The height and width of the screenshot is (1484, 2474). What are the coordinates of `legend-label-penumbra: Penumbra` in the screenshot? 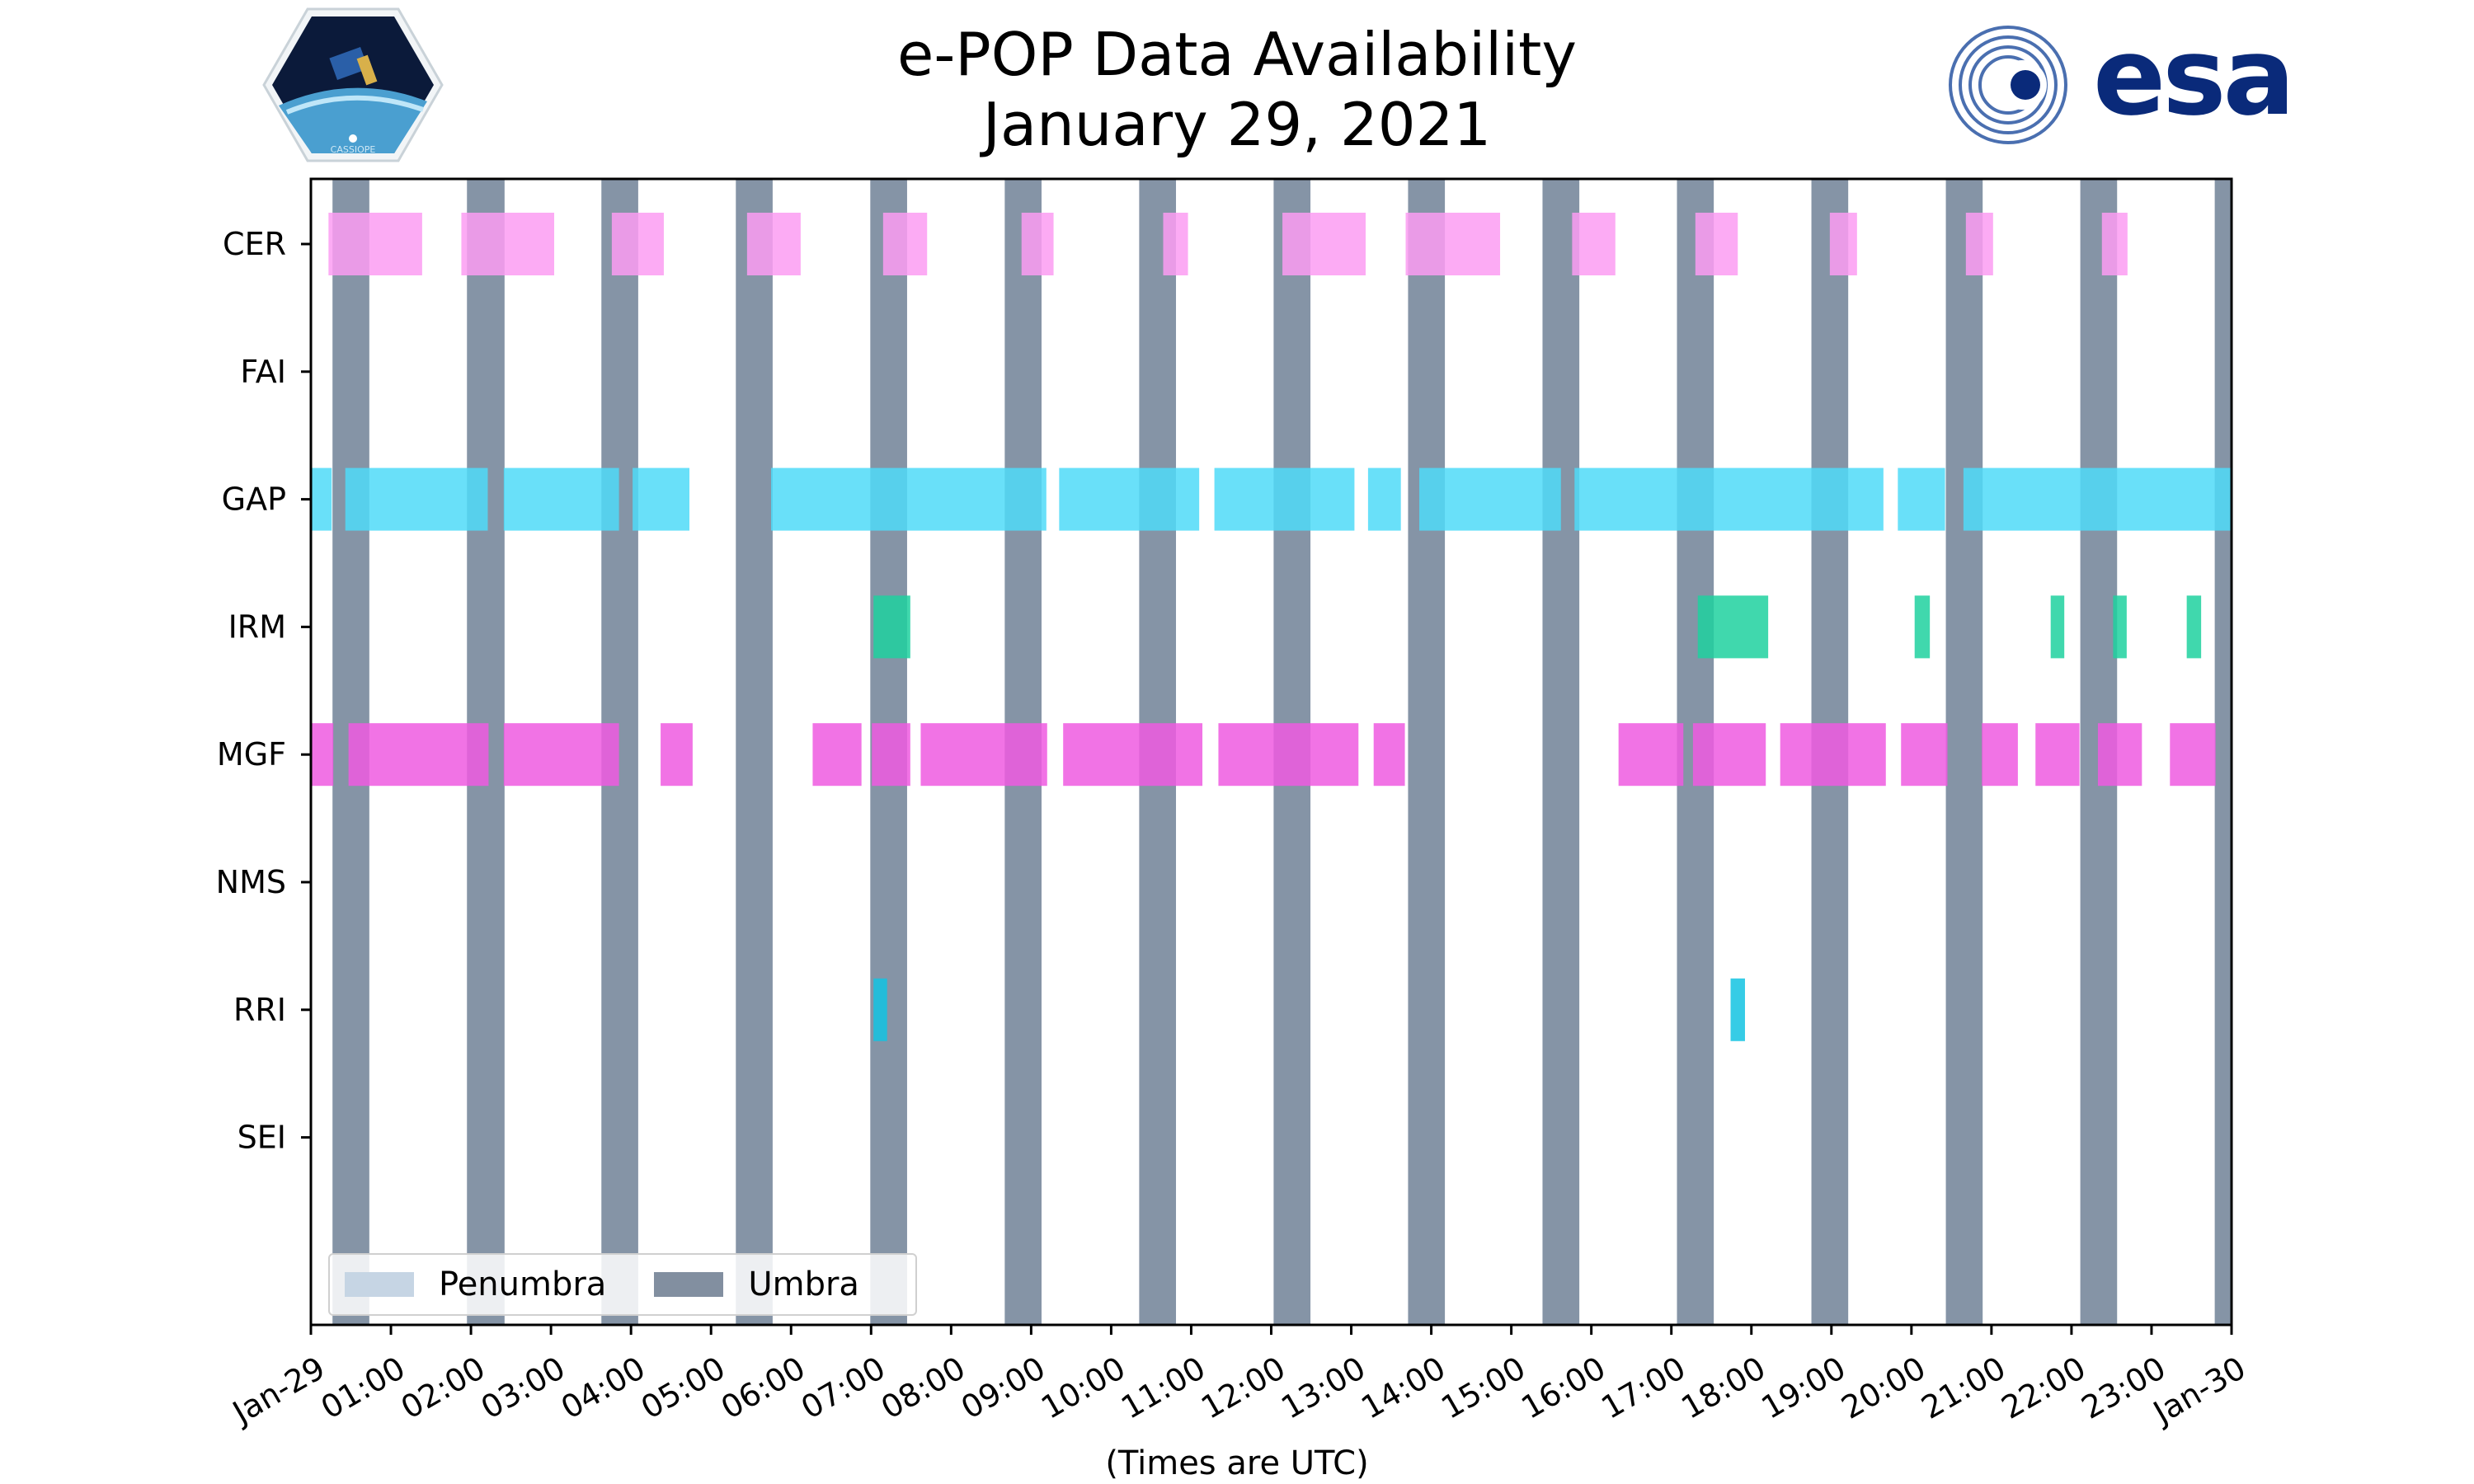 It's located at (523, 1284).